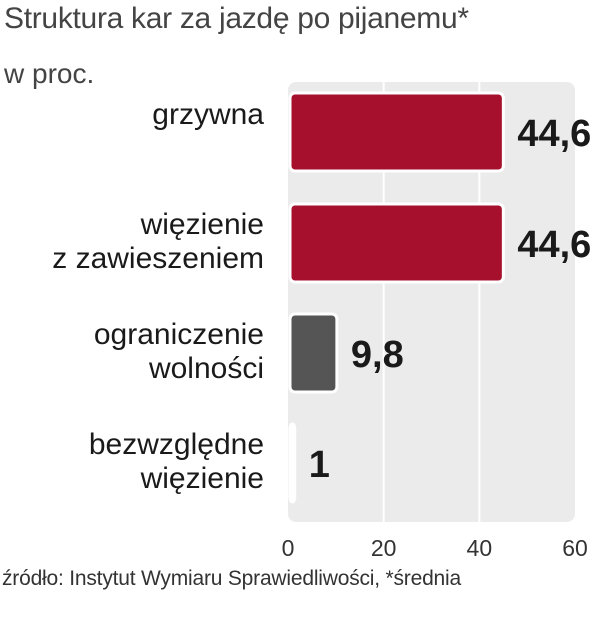  I want to click on category-label: z zawieszeniem, so click(158, 258).